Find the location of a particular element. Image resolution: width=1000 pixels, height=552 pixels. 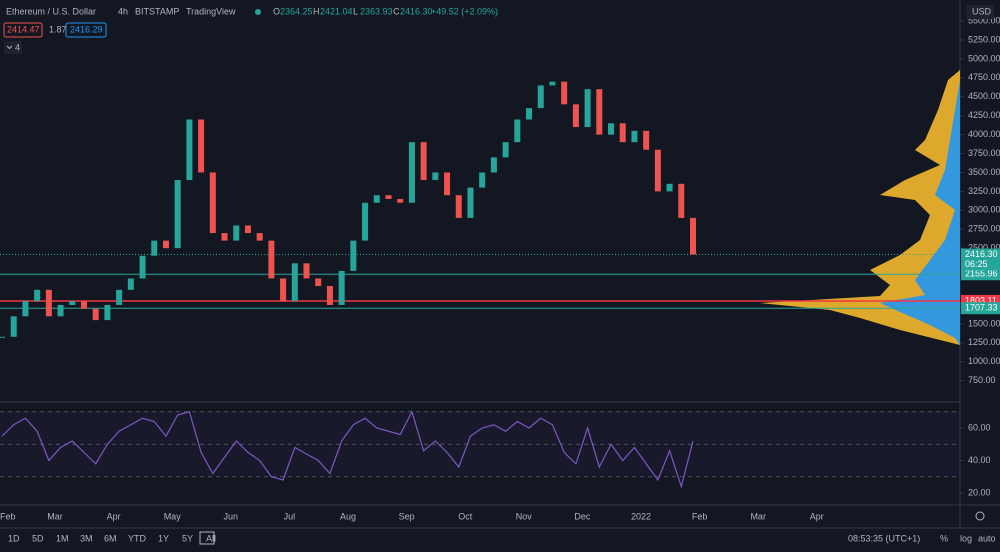

range-button: 1M is located at coordinates (62, 538).